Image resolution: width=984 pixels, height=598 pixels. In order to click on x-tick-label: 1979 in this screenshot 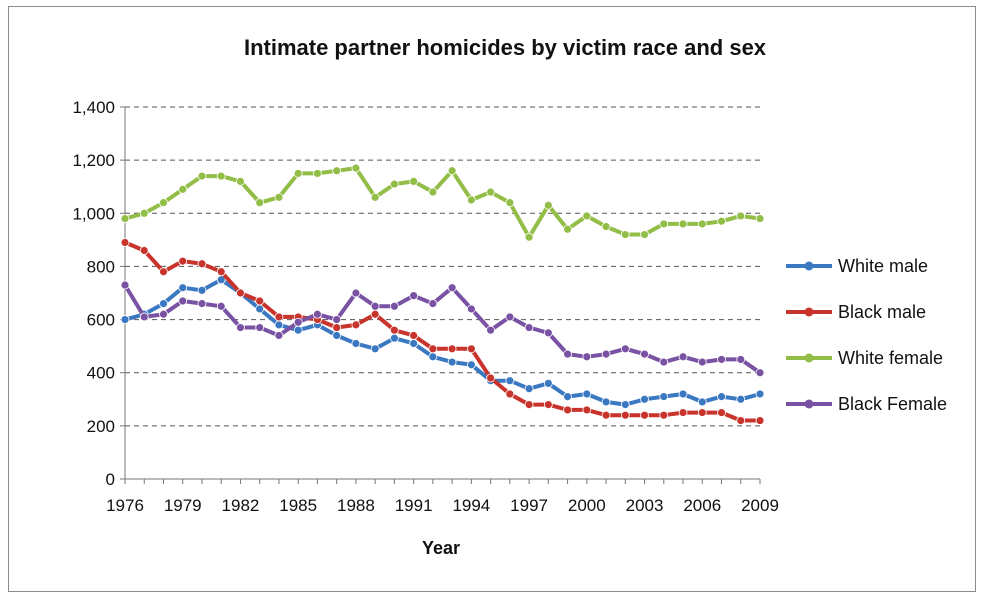, I will do `click(183, 505)`.